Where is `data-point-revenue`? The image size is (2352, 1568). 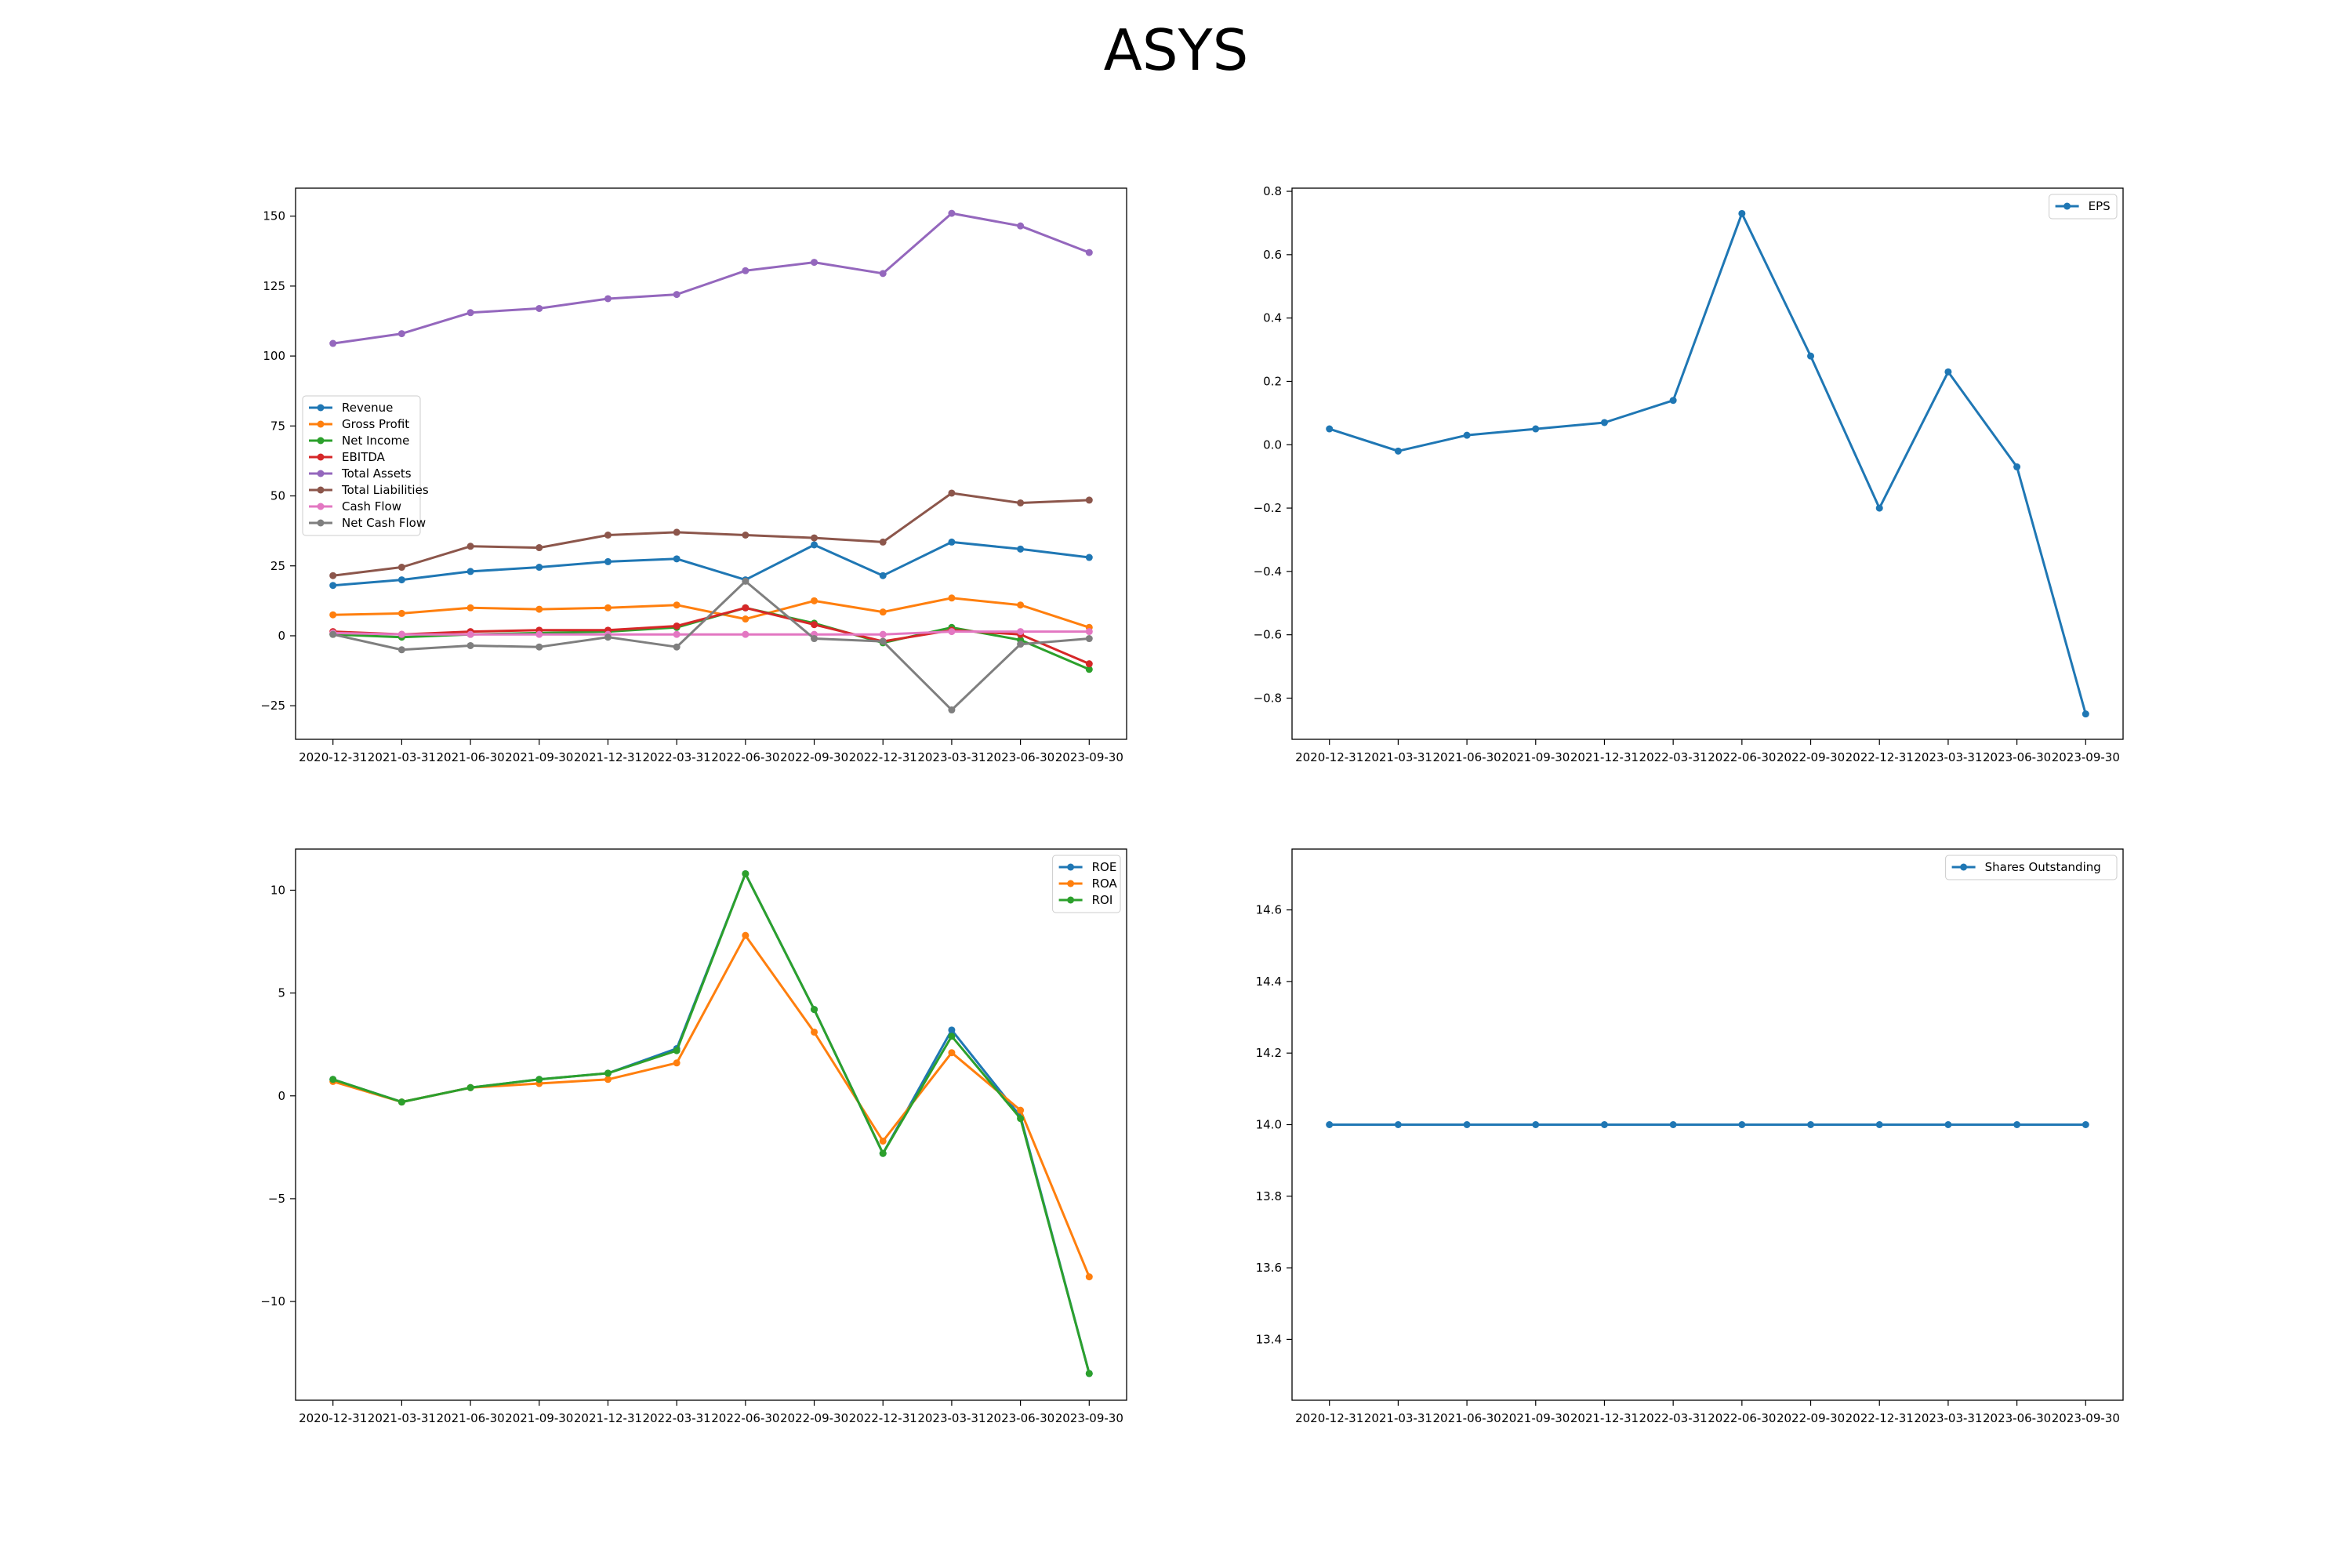
data-point-revenue is located at coordinates (952, 542).